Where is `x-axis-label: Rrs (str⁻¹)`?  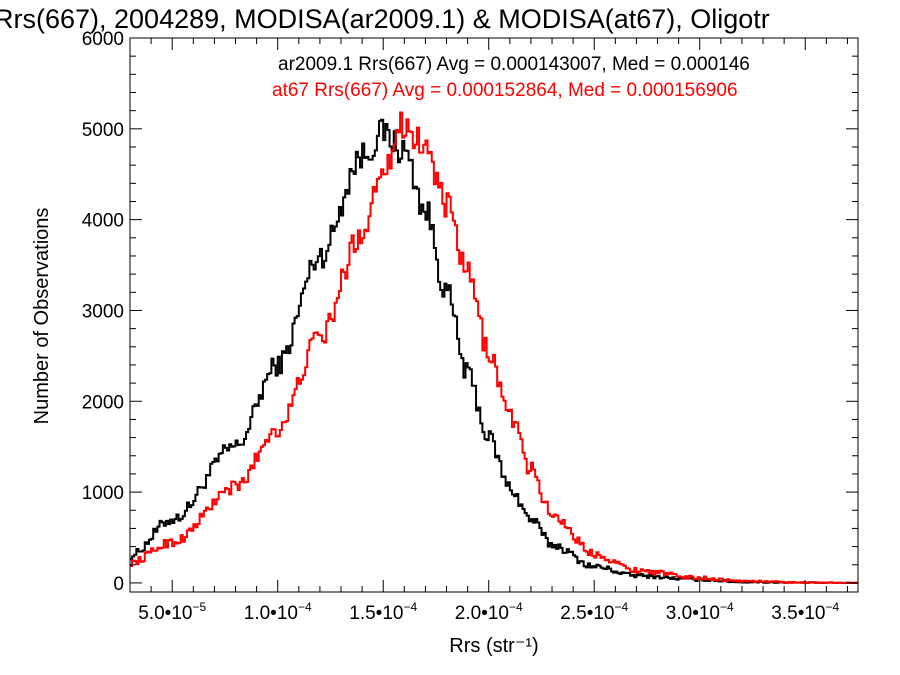 x-axis-label: Rrs (str⁻¹) is located at coordinates (493, 646).